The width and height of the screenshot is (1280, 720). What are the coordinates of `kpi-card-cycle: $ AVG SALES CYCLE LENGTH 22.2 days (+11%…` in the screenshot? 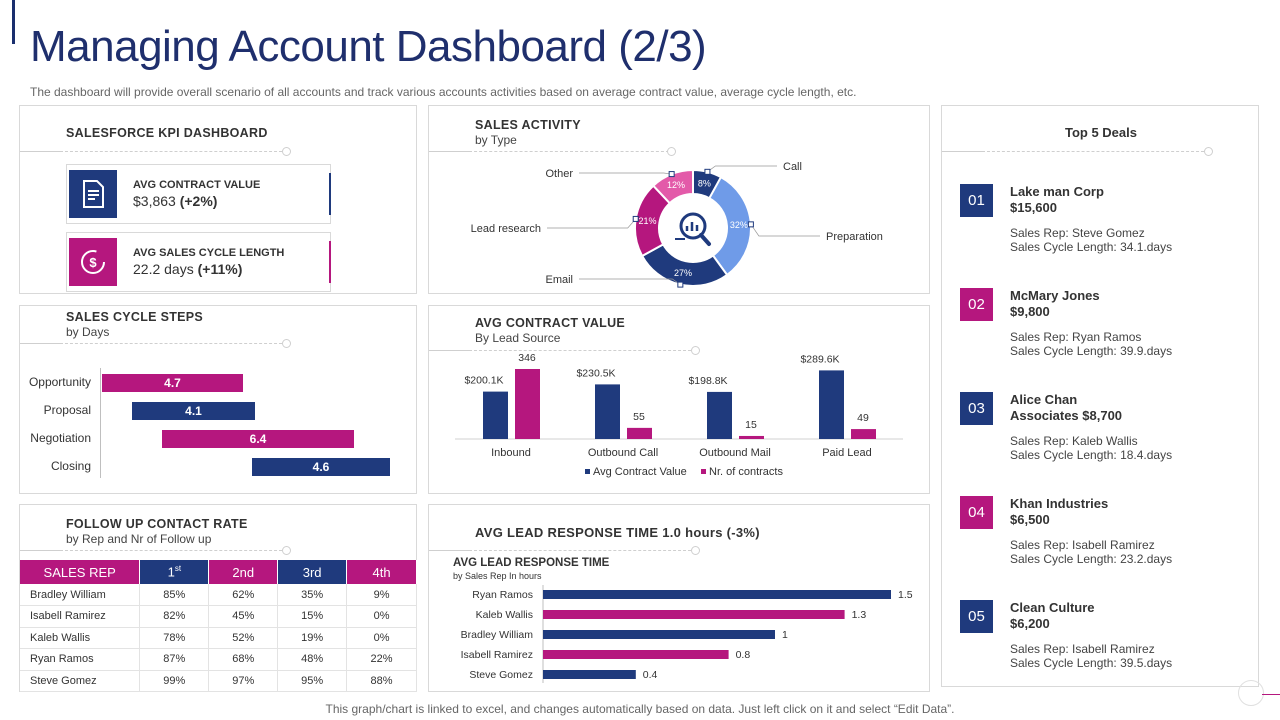 It's located at (198, 262).